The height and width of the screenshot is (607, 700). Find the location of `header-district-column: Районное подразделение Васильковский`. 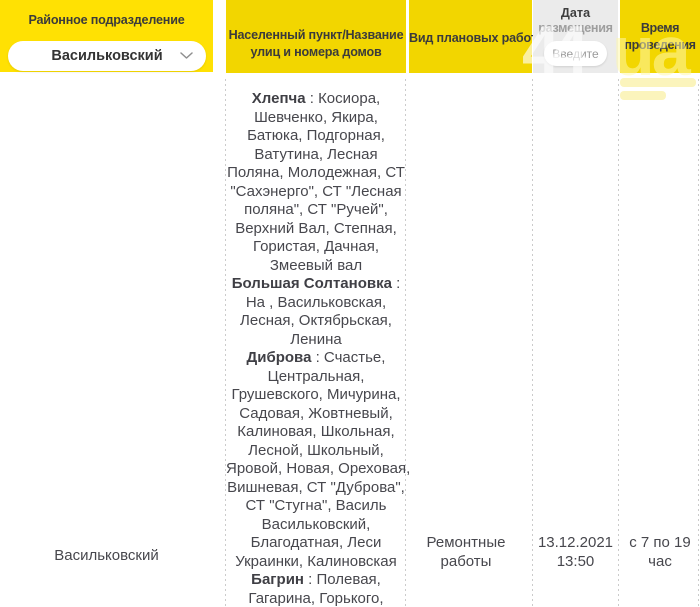

header-district-column: Районное подразделение Васильковский is located at coordinates (106, 36).